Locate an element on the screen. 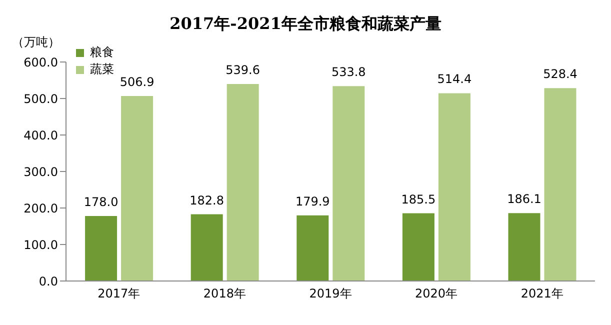 The width and height of the screenshot is (611, 325). data-label: 539.6 is located at coordinates (243, 70).